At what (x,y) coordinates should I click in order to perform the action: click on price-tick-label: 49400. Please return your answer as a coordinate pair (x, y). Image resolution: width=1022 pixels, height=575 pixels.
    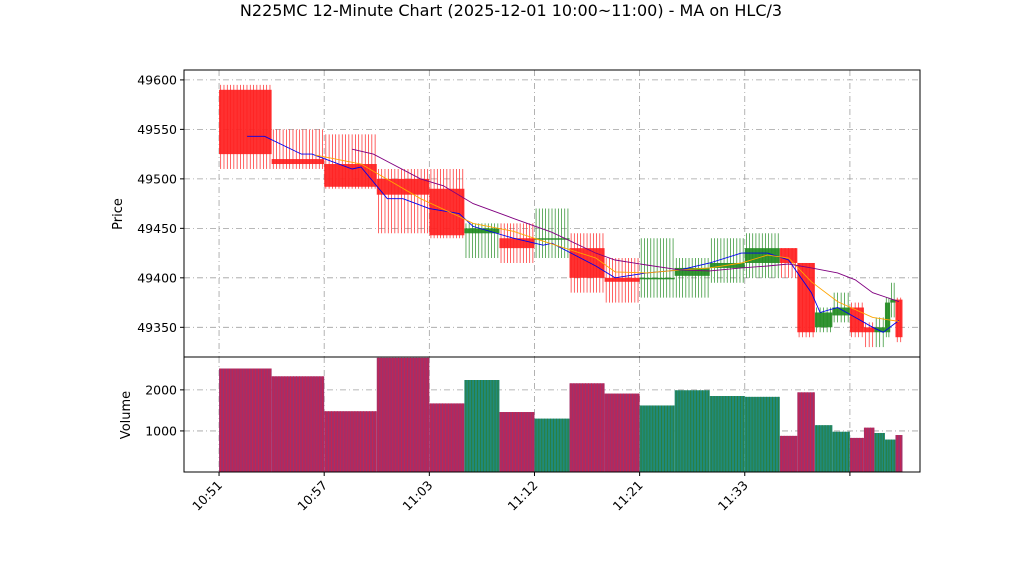
    Looking at the image, I should click on (157, 277).